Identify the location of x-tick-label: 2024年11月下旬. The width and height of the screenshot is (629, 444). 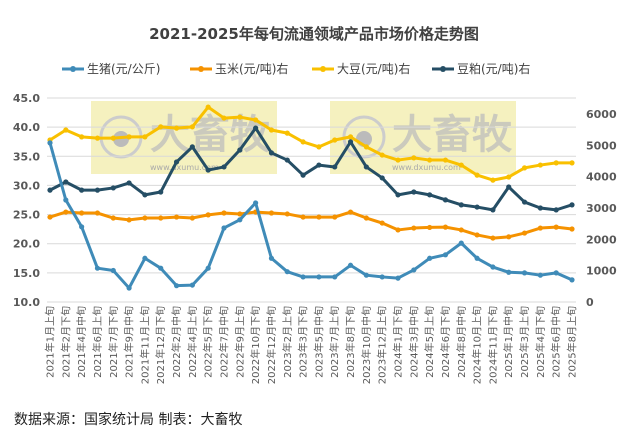
(492, 345).